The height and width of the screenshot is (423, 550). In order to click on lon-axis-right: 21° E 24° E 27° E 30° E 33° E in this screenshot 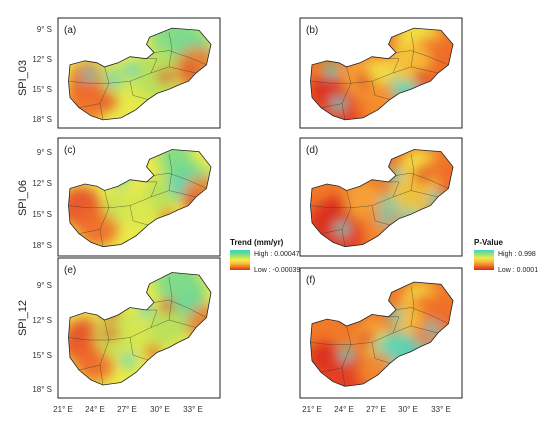, I will do `click(376, 409)`.